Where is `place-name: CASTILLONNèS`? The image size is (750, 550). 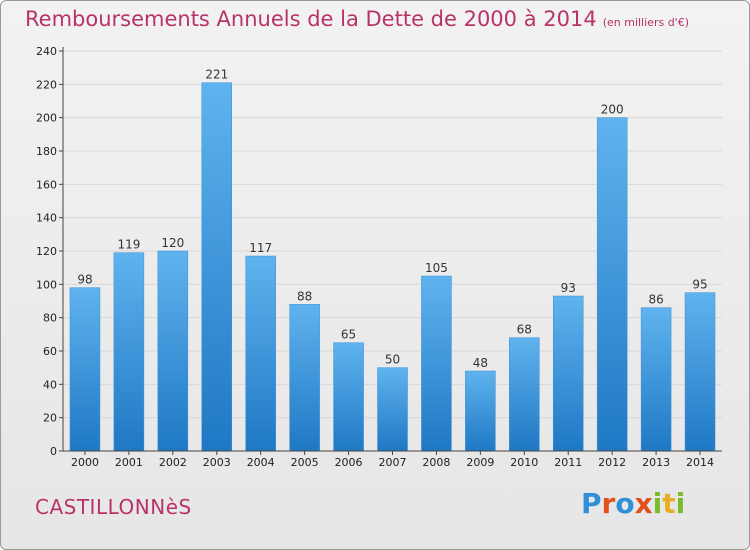 place-name: CASTILLONNèS is located at coordinates (113, 507).